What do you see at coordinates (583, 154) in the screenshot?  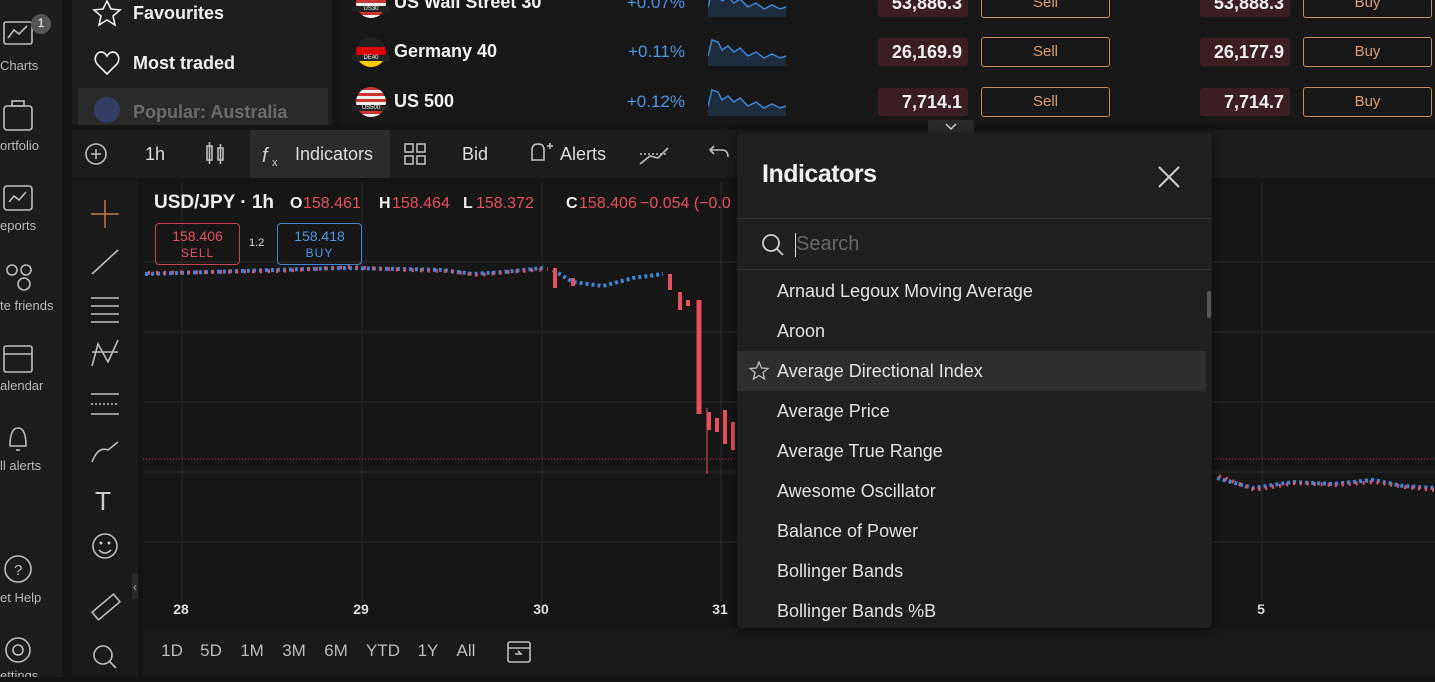 I see `alerts-button: Alerts` at bounding box center [583, 154].